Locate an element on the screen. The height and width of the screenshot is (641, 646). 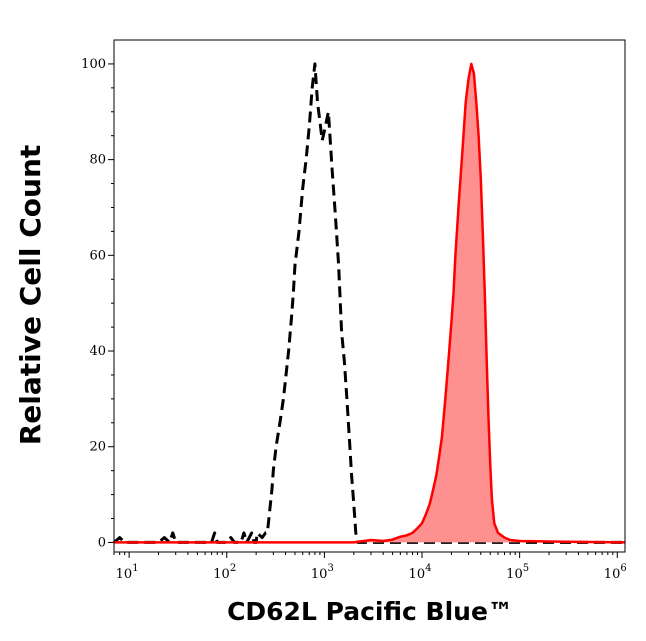
y-tick-label: 0 is located at coordinates (102, 542).